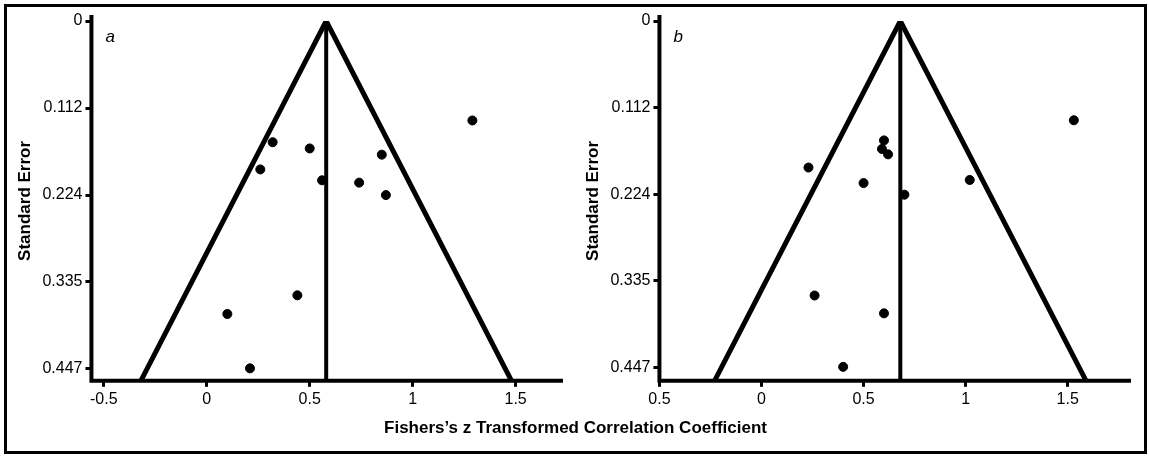  What do you see at coordinates (110, 37) in the screenshot?
I see `annotation: a` at bounding box center [110, 37].